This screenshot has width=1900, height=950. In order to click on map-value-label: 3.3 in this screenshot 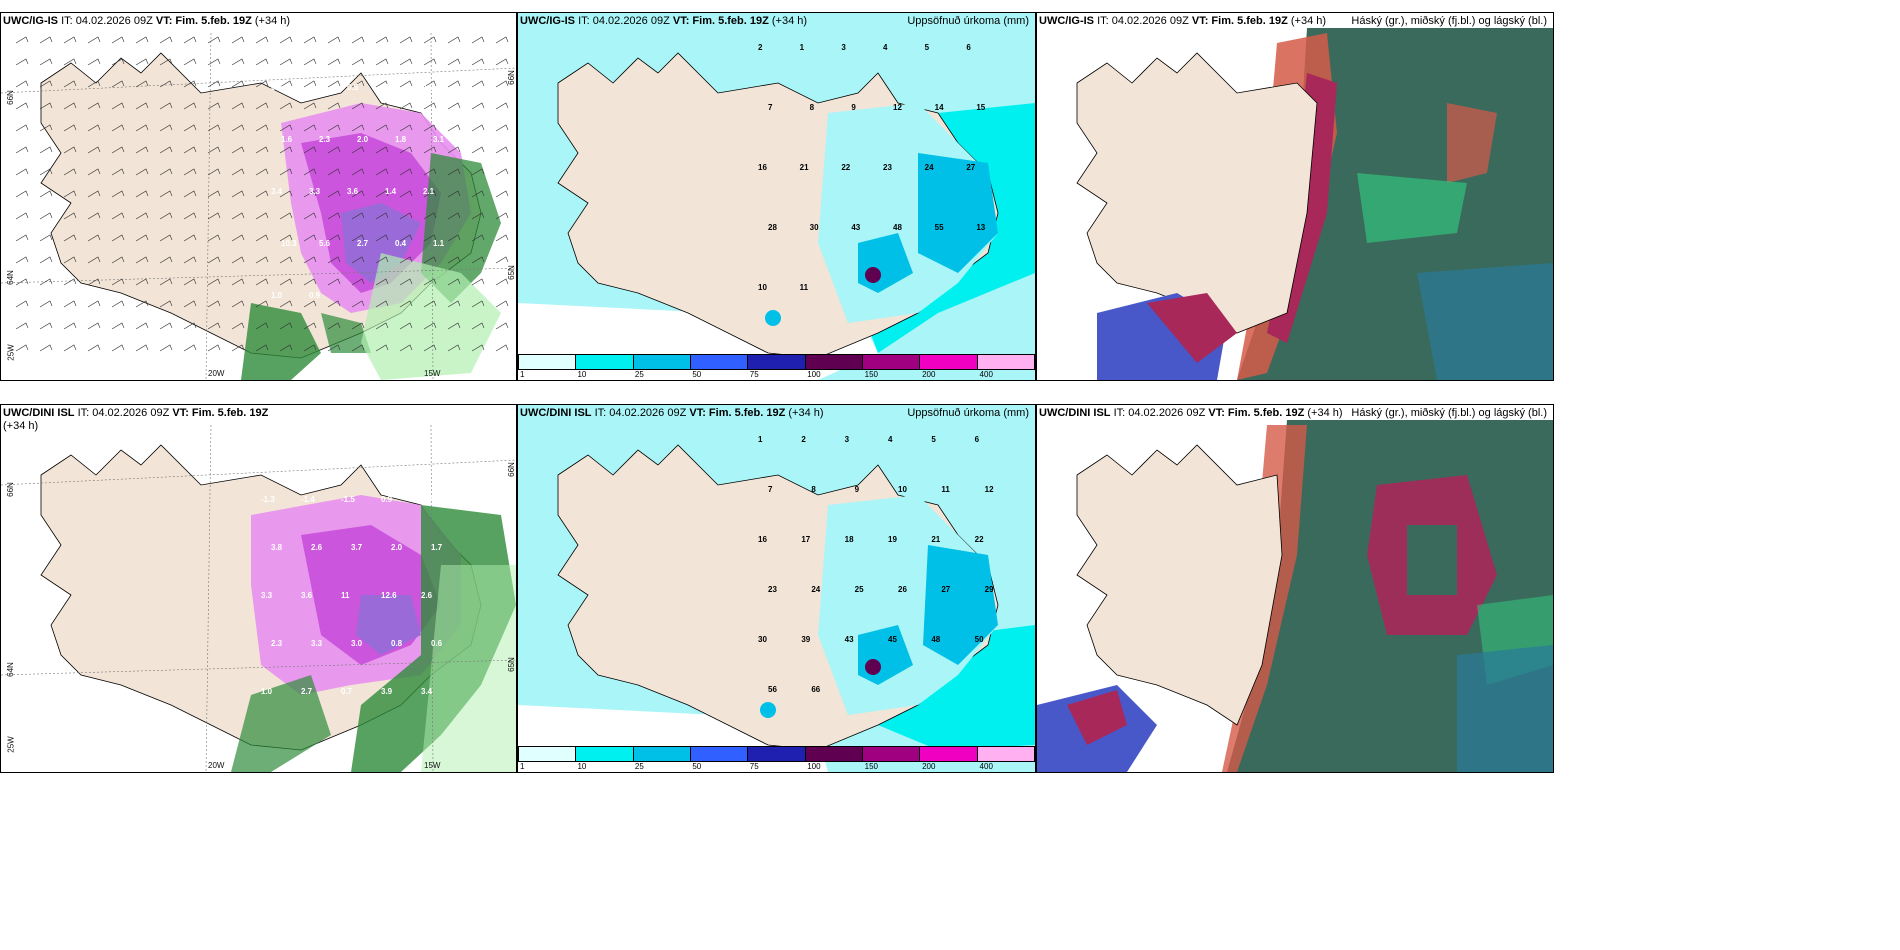, I will do `click(267, 595)`.